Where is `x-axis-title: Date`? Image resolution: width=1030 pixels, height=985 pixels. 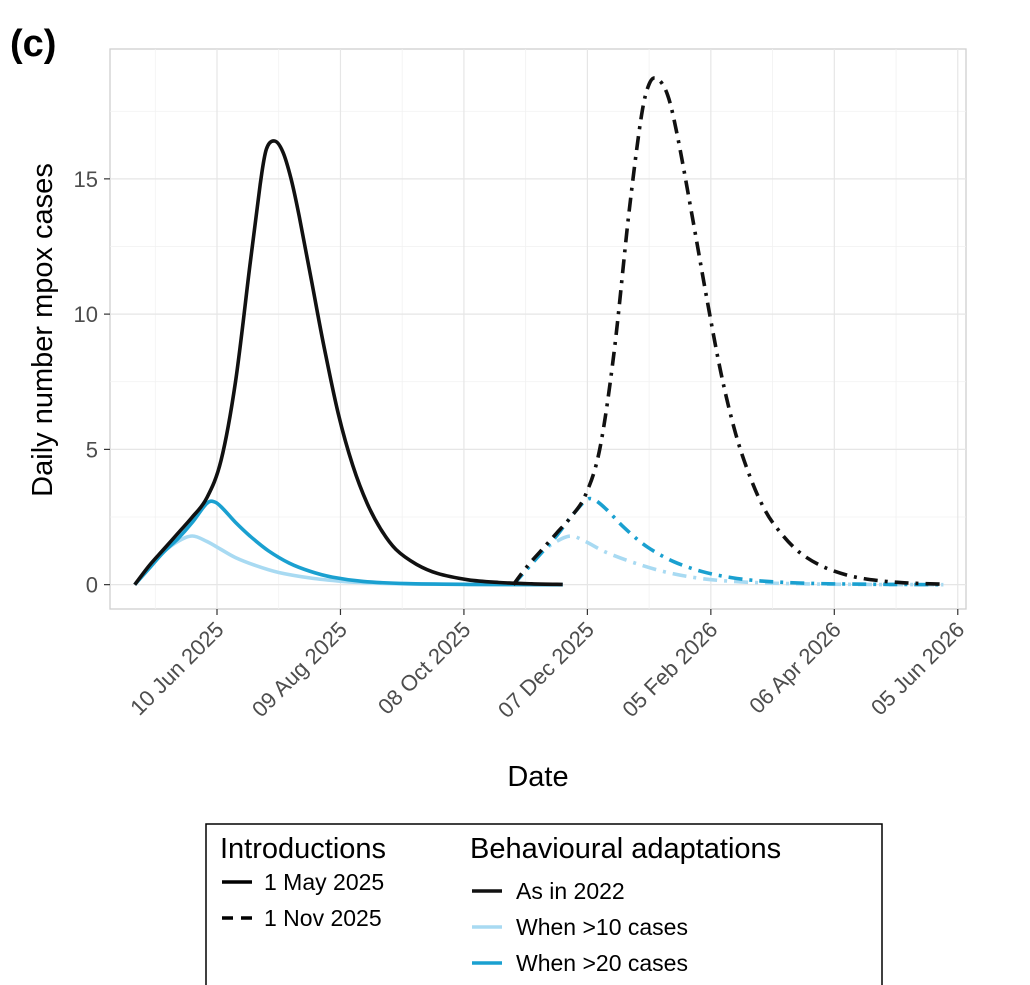 x-axis-title: Date is located at coordinates (537, 777).